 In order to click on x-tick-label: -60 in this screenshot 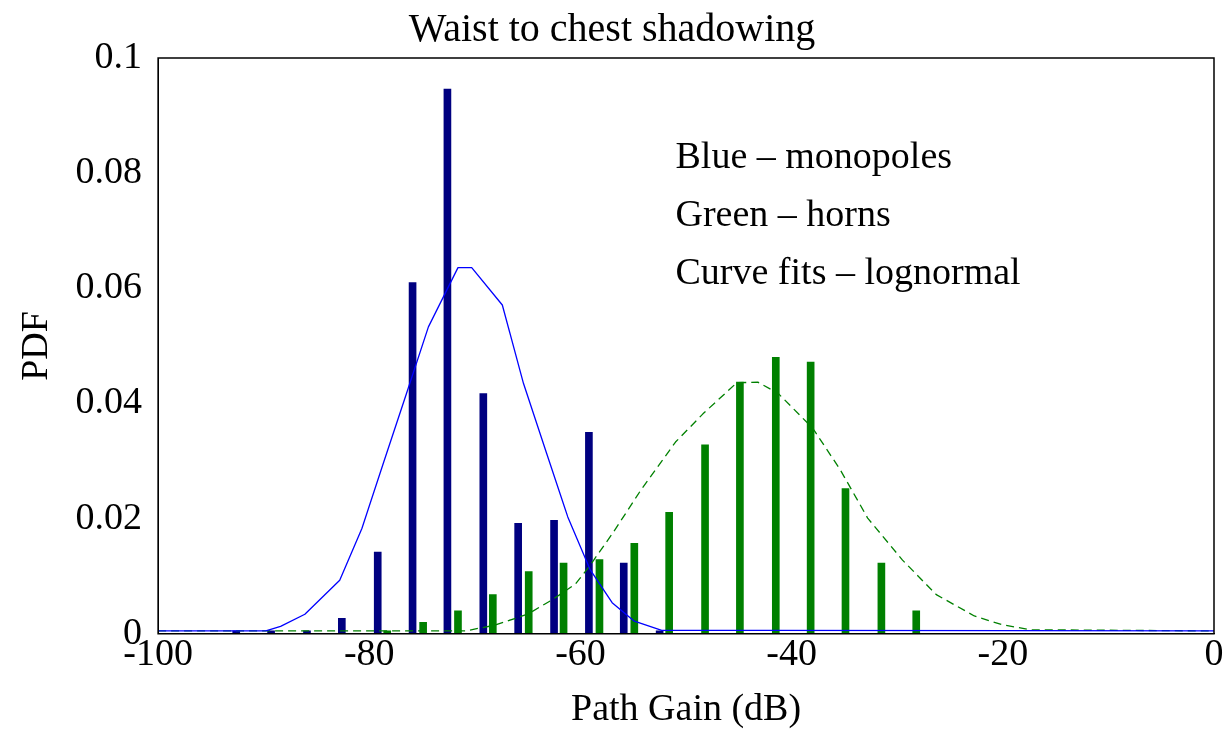, I will do `click(580, 651)`.